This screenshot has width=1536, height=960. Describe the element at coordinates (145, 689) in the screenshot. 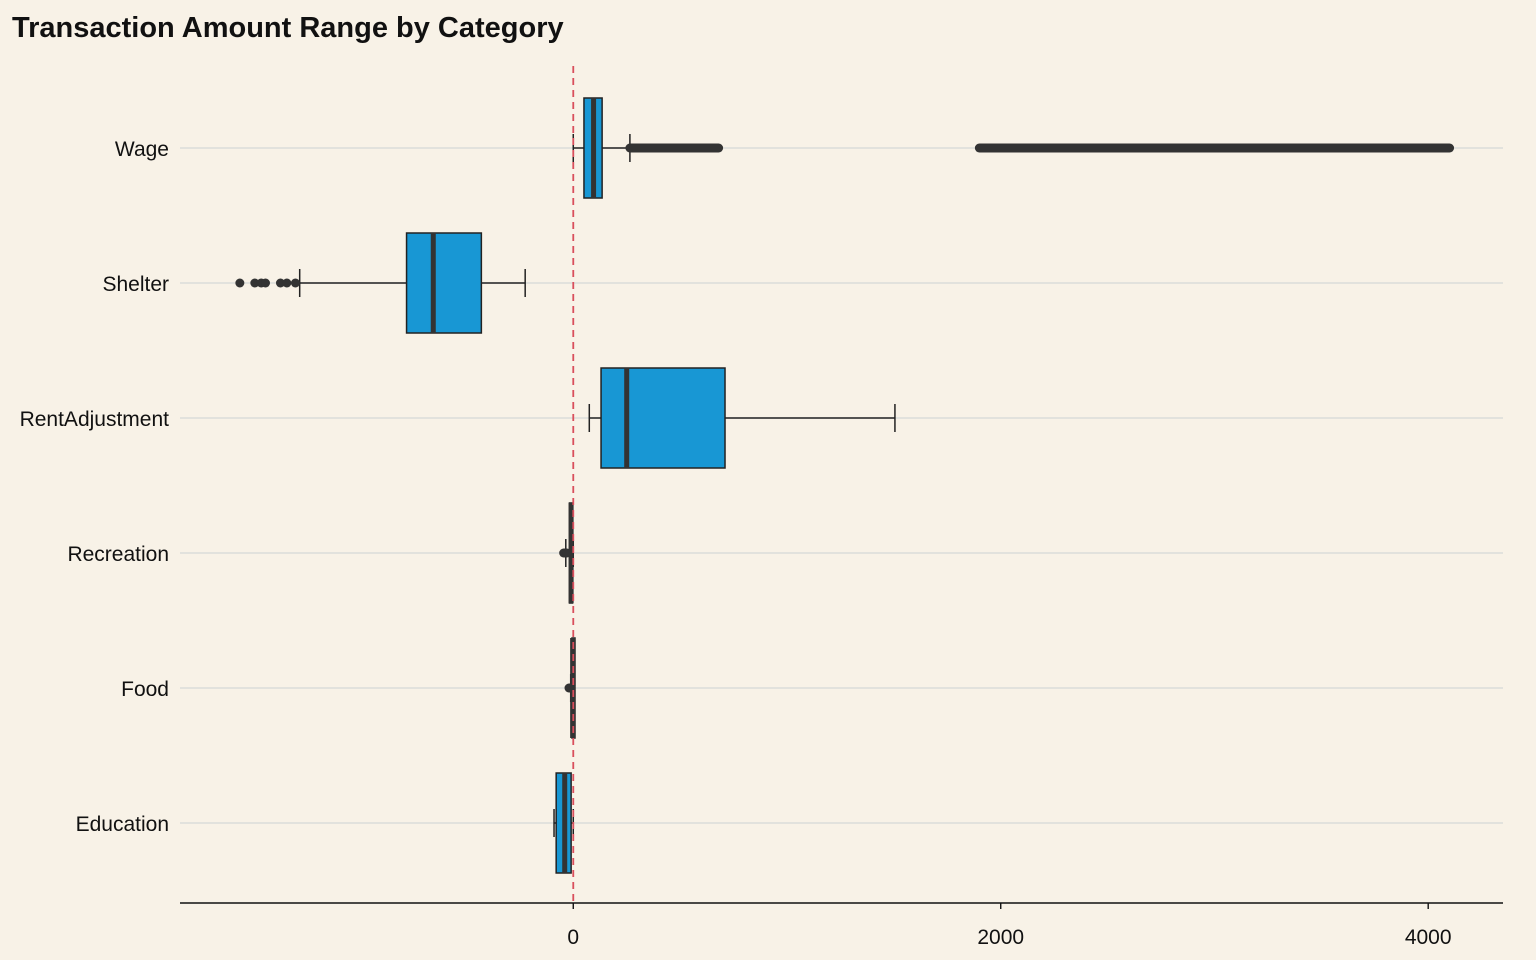

I see `y-tick-label-food: Food` at that location.